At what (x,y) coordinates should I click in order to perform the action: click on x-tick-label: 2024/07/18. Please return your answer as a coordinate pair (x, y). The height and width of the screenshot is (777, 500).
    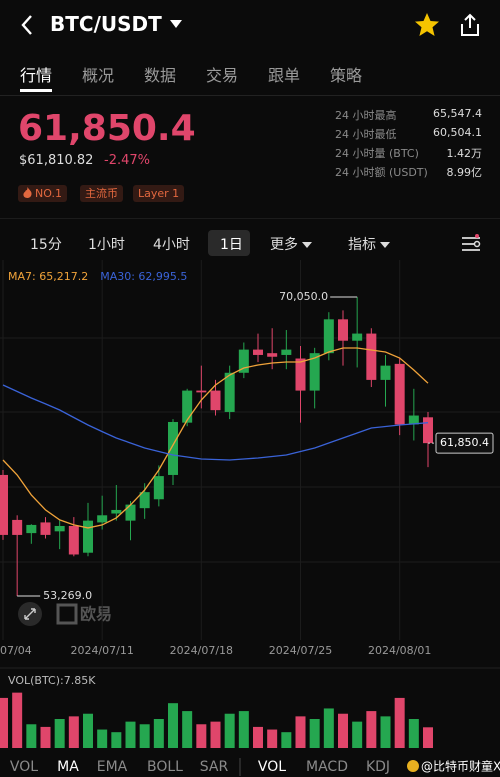
    Looking at the image, I should click on (201, 650).